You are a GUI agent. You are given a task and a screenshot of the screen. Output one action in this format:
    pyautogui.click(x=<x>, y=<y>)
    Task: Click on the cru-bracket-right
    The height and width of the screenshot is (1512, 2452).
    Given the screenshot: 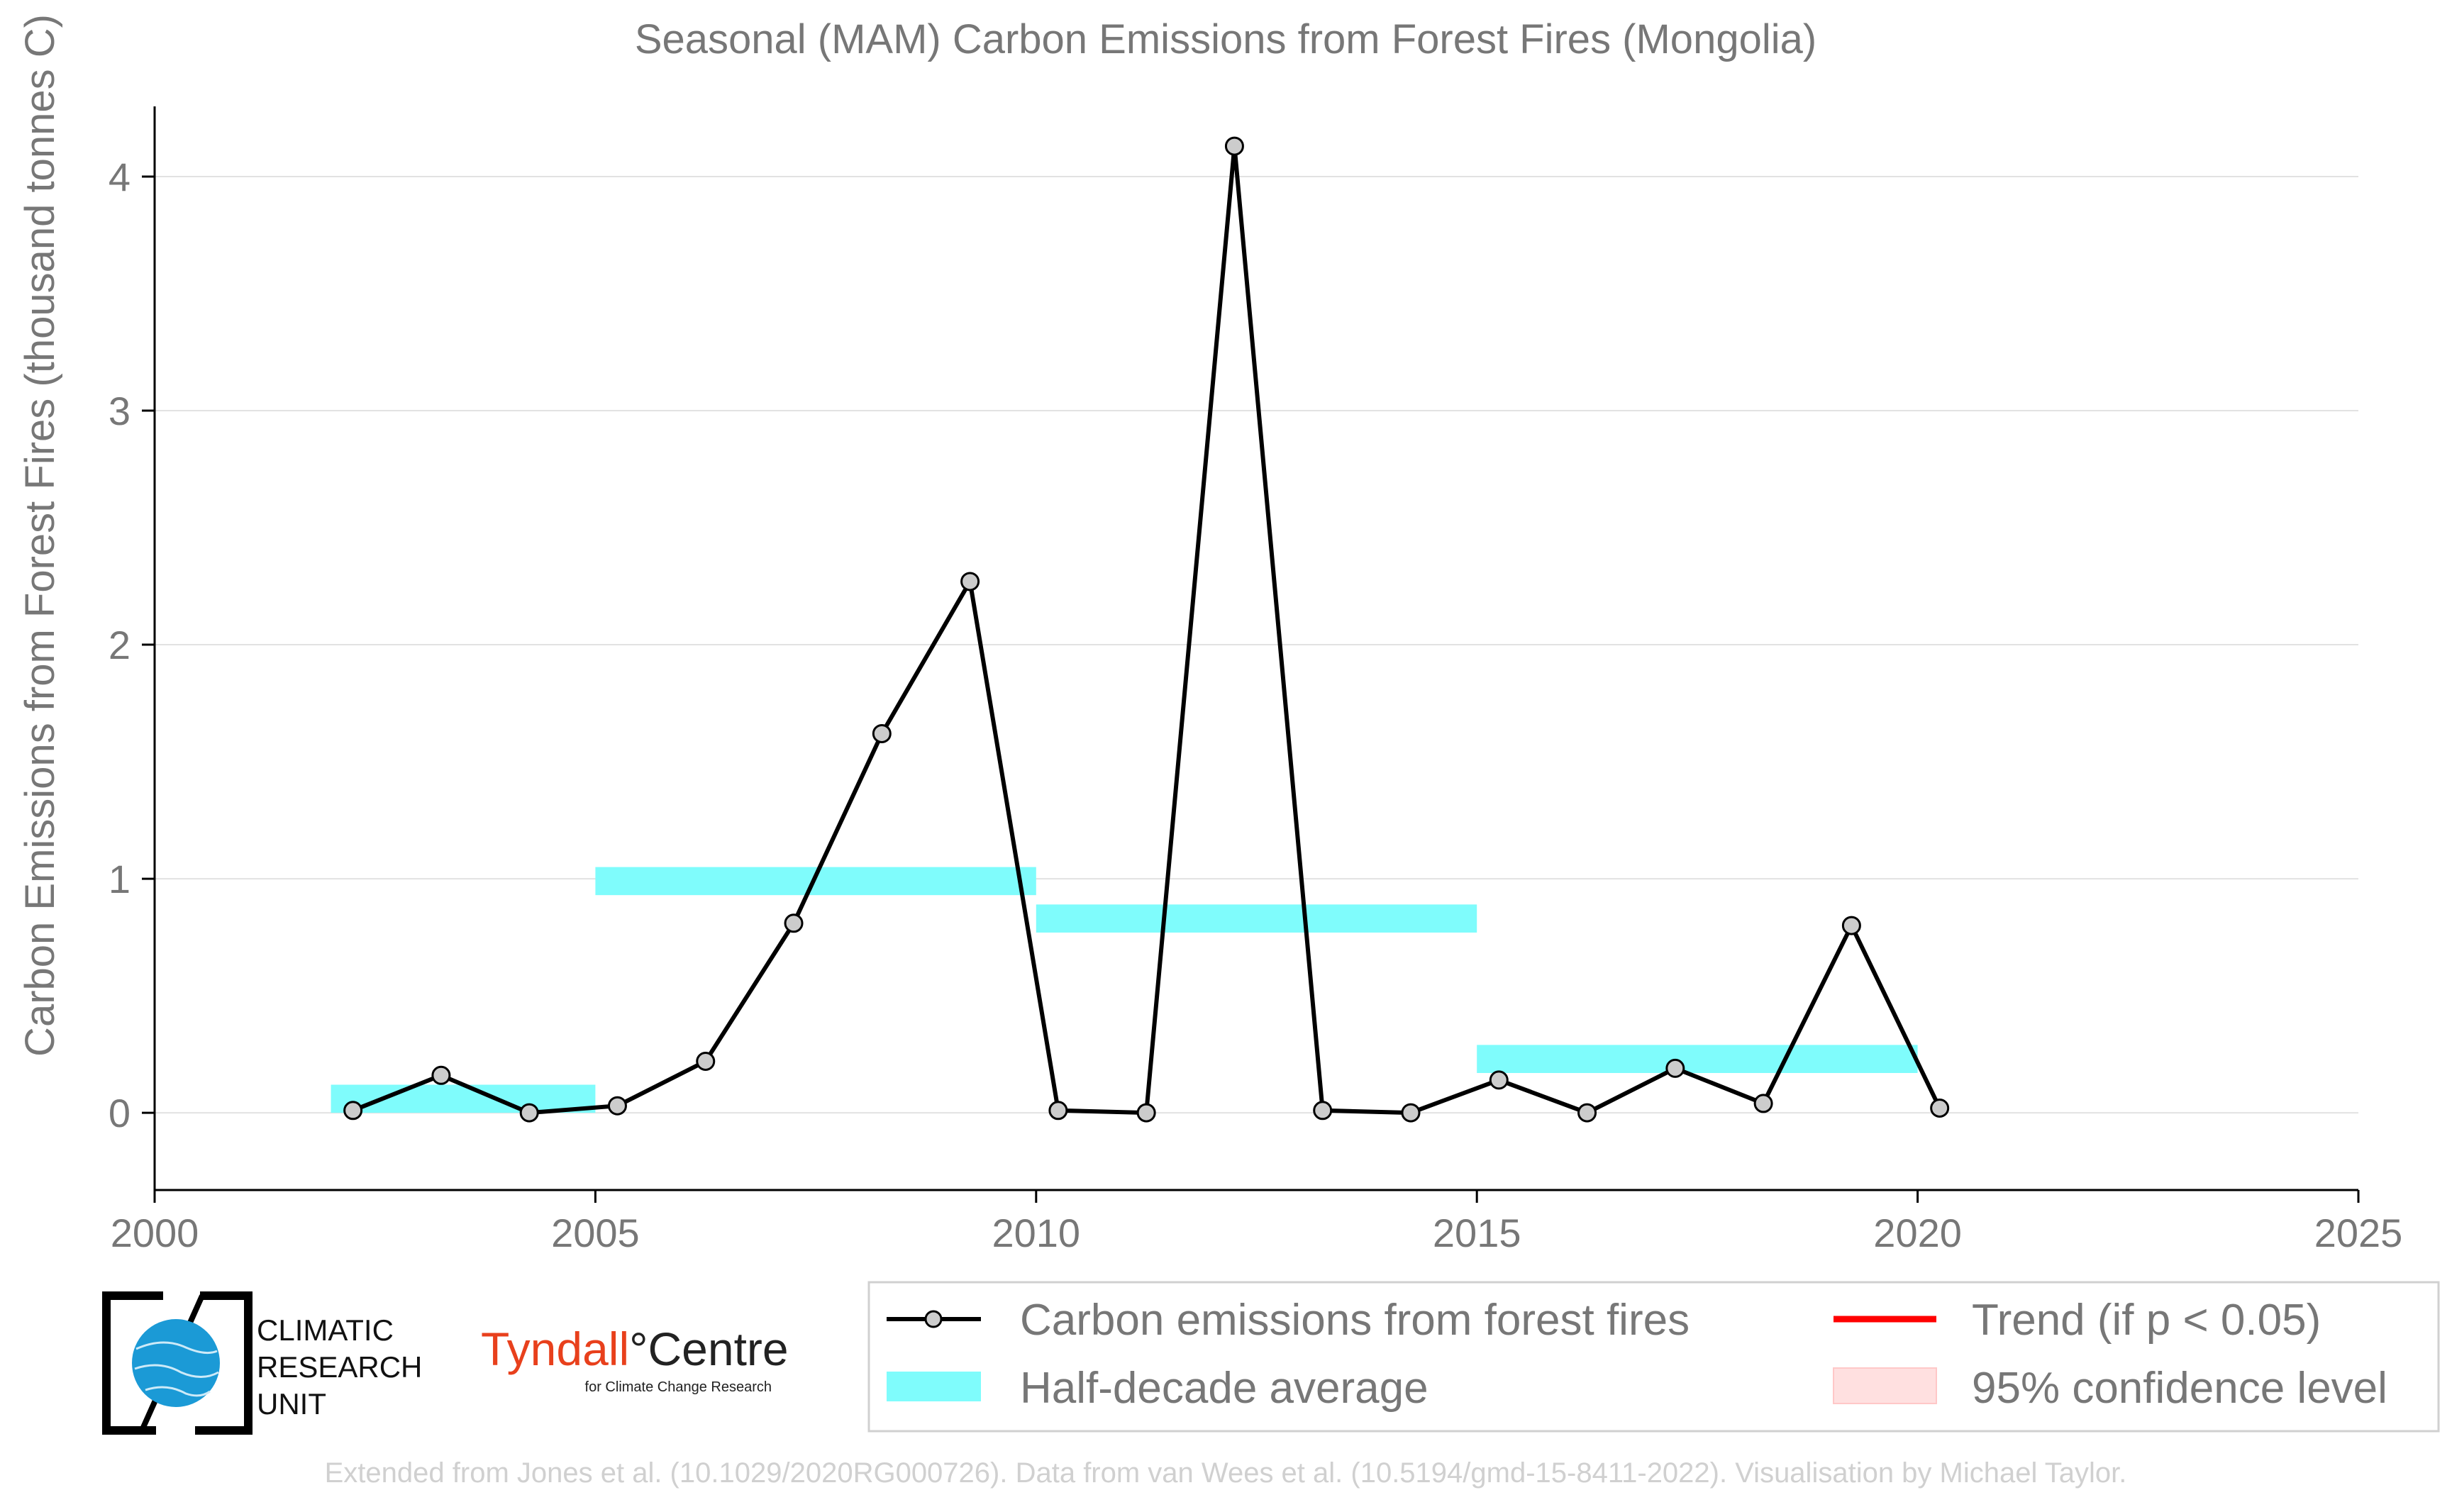 What is the action you would take?
    pyautogui.click(x=224, y=1363)
    